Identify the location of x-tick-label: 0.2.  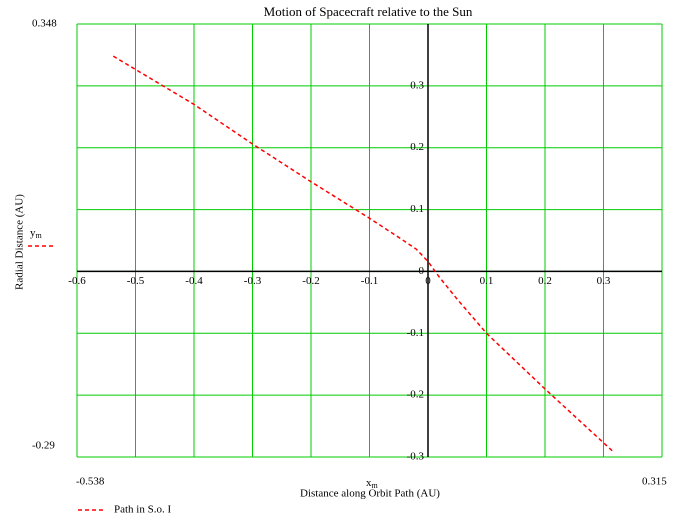
(545, 281).